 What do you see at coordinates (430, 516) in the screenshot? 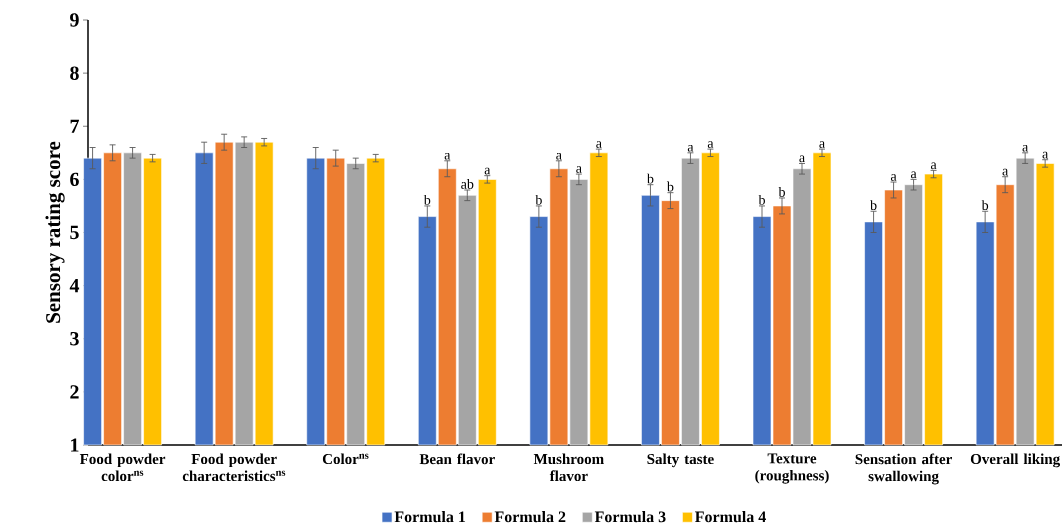
I see `legend-label: Formula 1` at bounding box center [430, 516].